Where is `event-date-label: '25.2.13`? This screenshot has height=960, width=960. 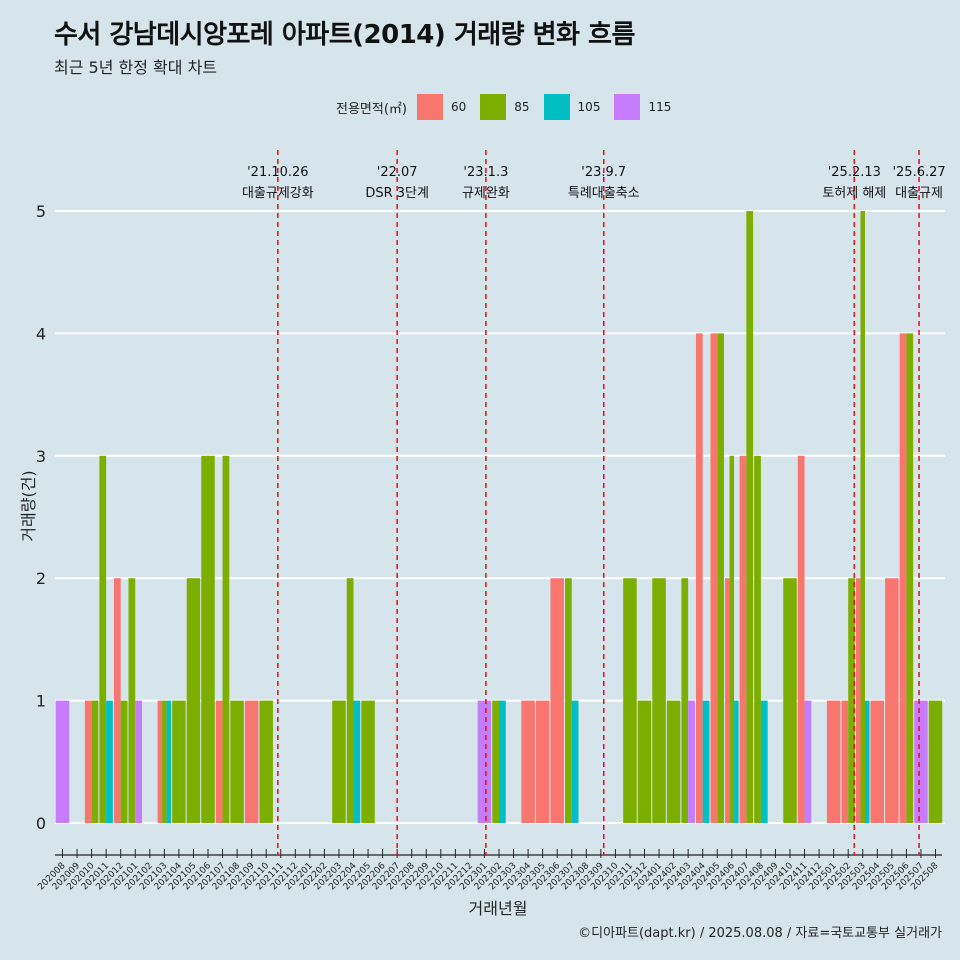
event-date-label: '25.2.13 is located at coordinates (854, 172).